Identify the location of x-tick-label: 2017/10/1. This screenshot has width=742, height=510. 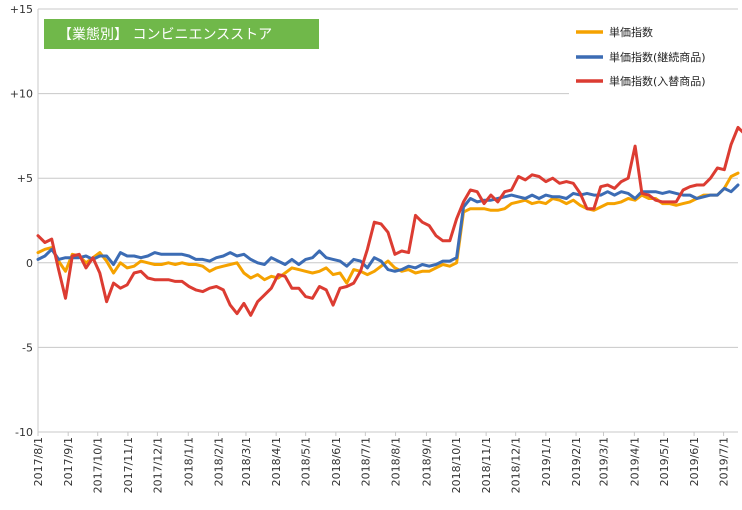
(98, 465).